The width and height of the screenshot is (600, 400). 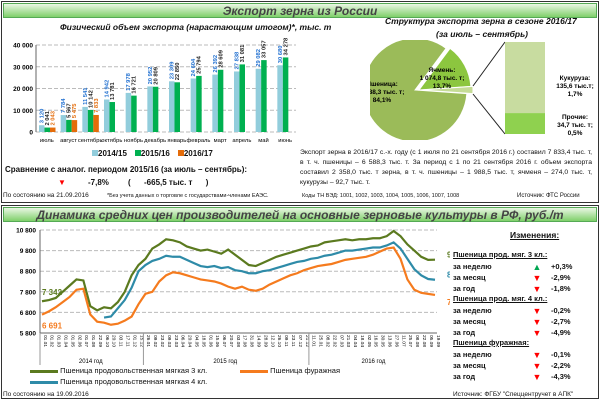 What do you see at coordinates (75, 110) in the screenshot?
I see `data-label: 5 475` at bounding box center [75, 110].